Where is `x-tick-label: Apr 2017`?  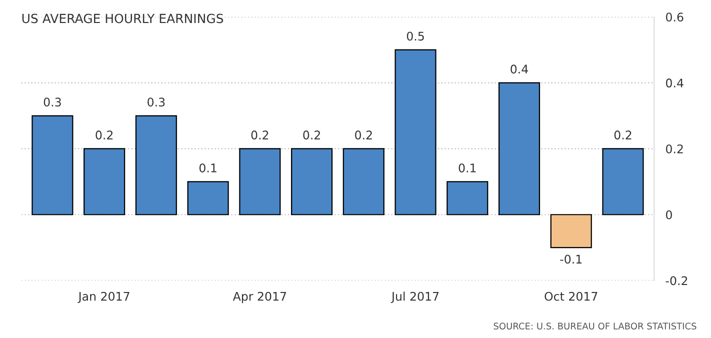 x-tick-label: Apr 2017 is located at coordinates (259, 298).